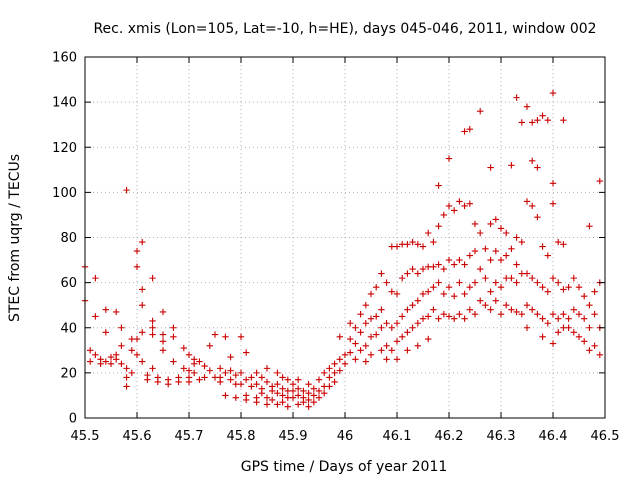  What do you see at coordinates (64, 148) in the screenshot?
I see `y-tick-label: 120` at bounding box center [64, 148].